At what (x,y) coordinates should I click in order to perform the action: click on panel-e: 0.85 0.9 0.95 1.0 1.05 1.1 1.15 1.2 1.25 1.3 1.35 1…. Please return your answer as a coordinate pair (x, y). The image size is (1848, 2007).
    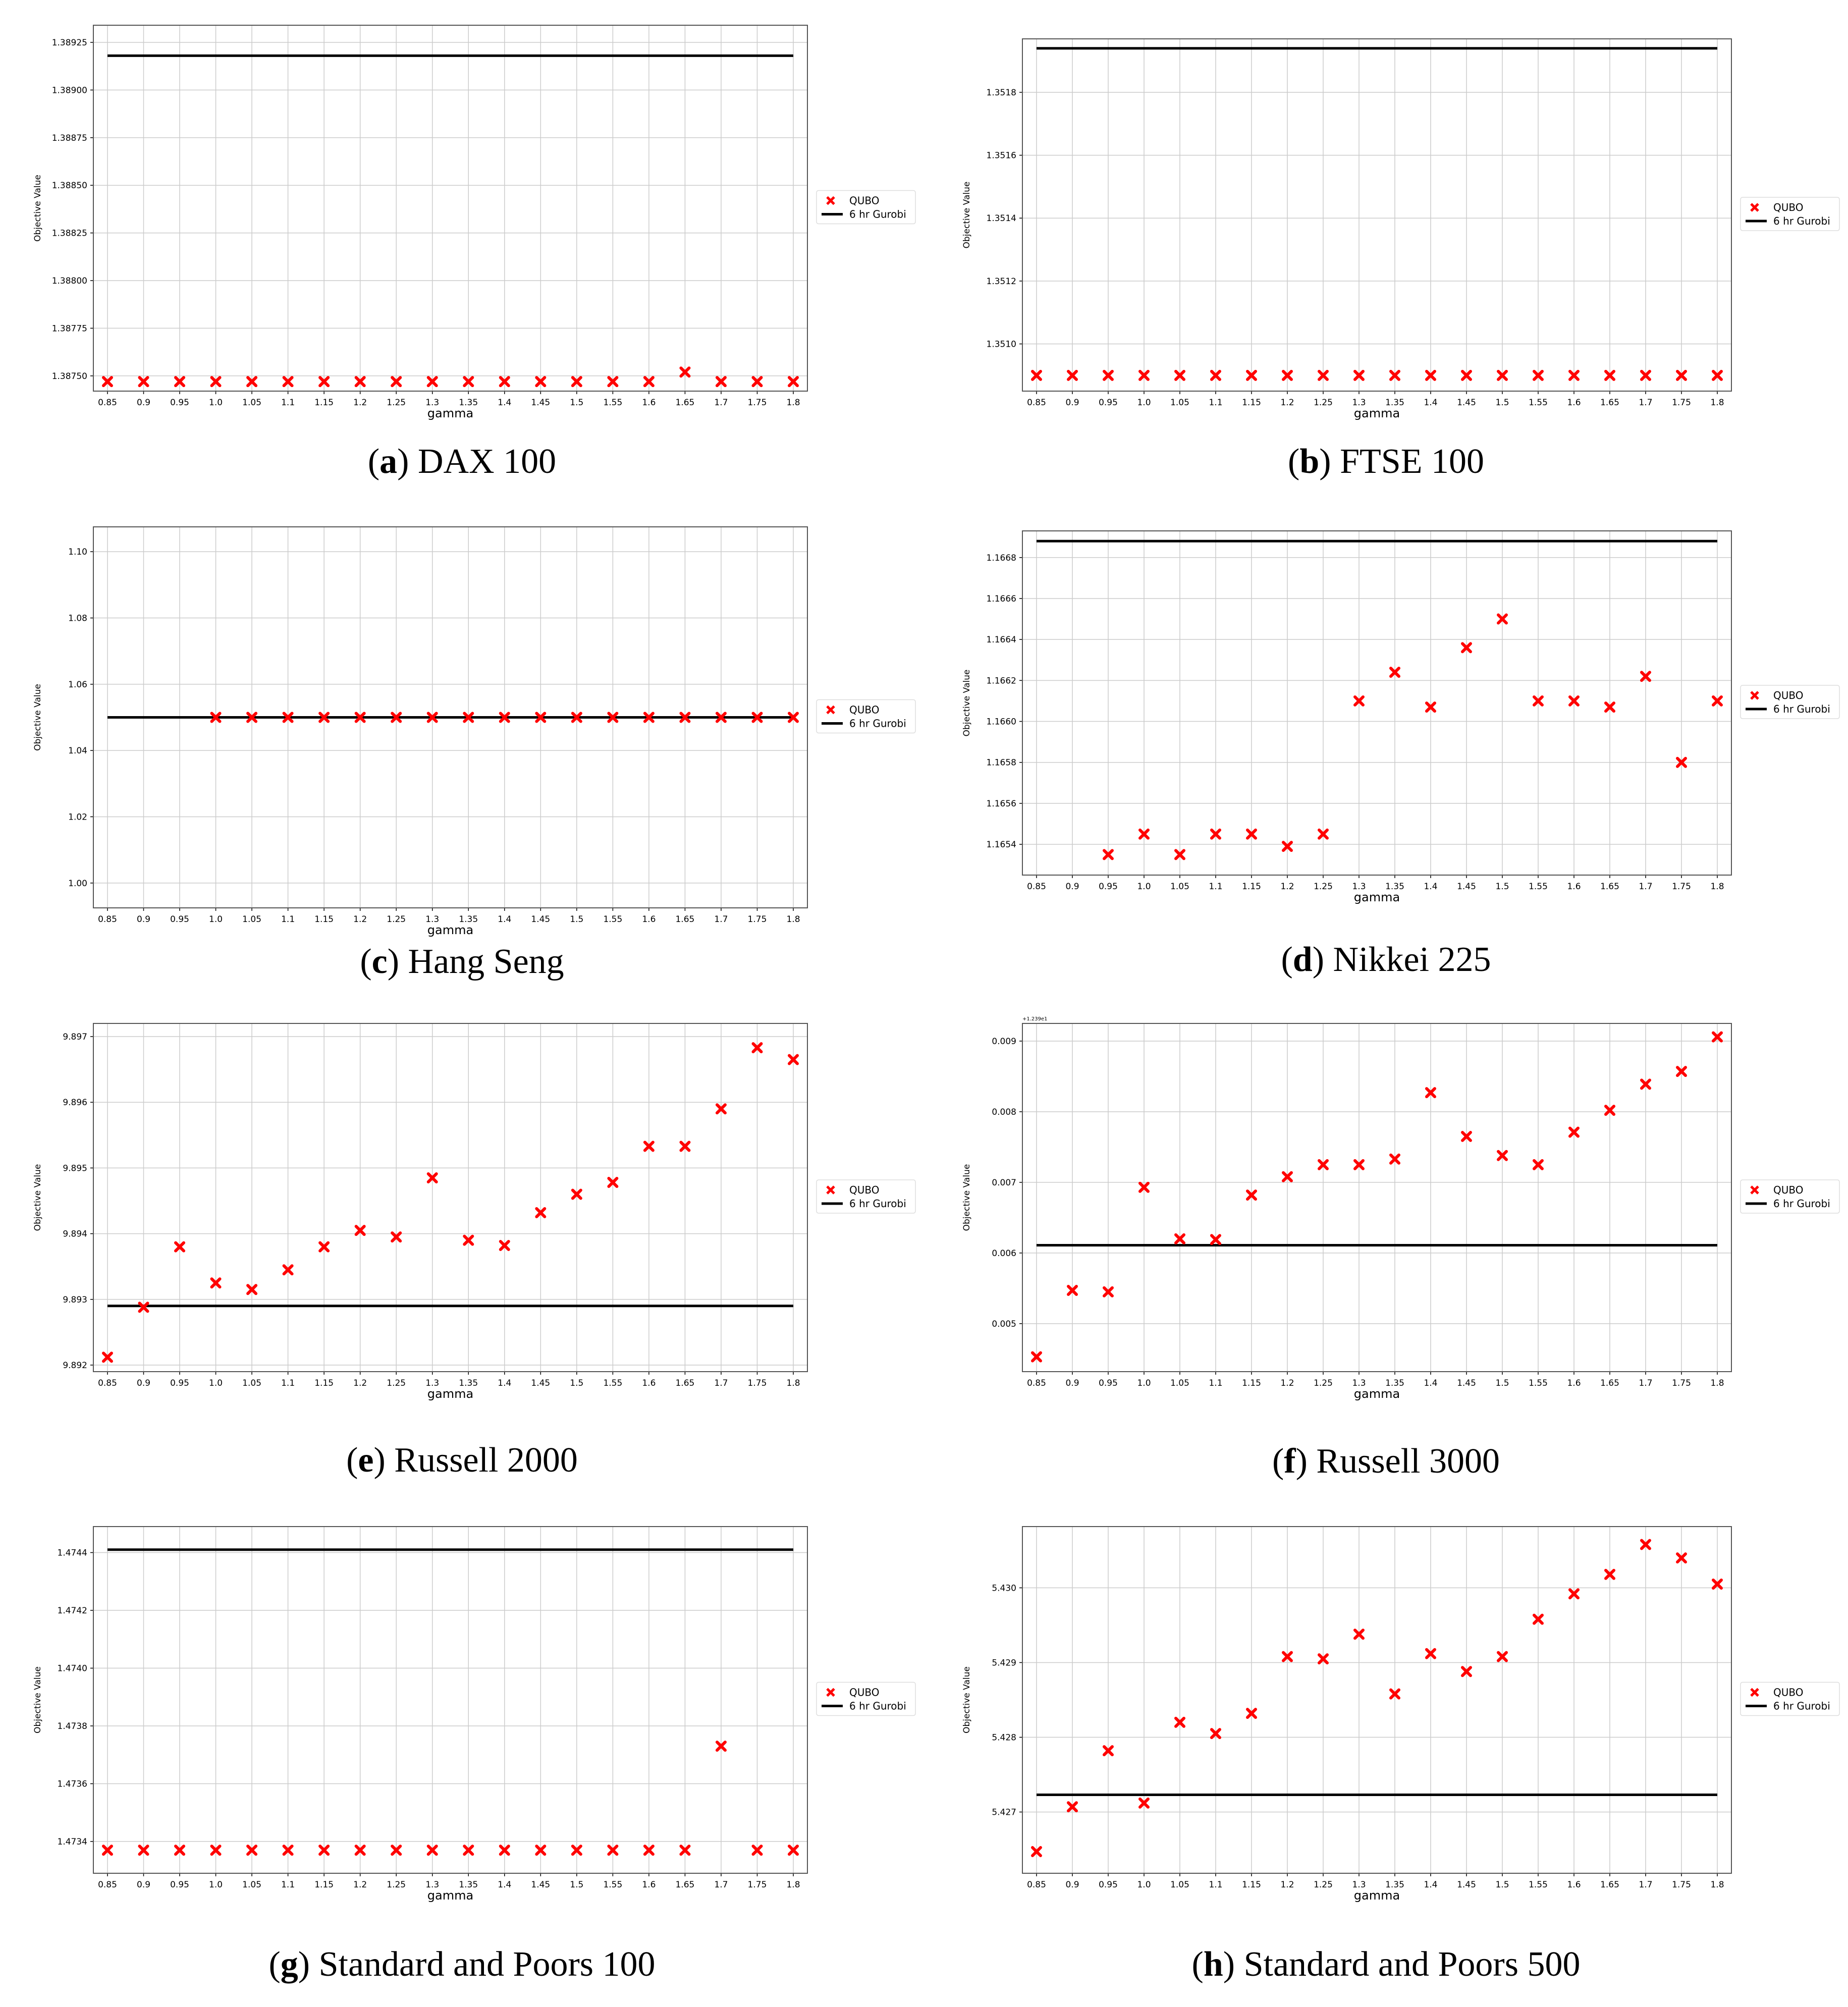
    Looking at the image, I should click on (462, 1254).